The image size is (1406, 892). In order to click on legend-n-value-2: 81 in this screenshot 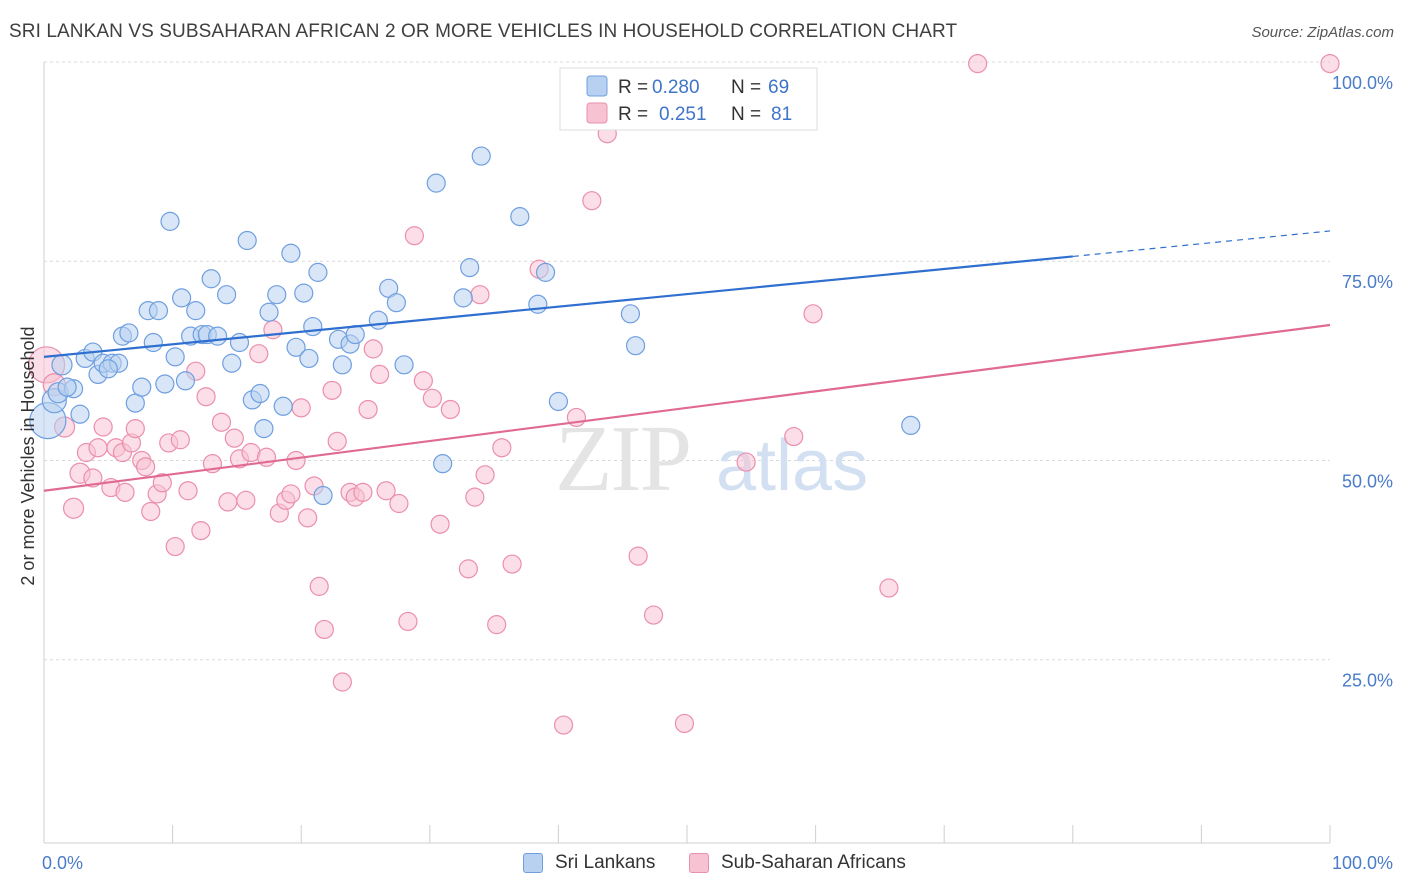, I will do `click(781, 114)`.